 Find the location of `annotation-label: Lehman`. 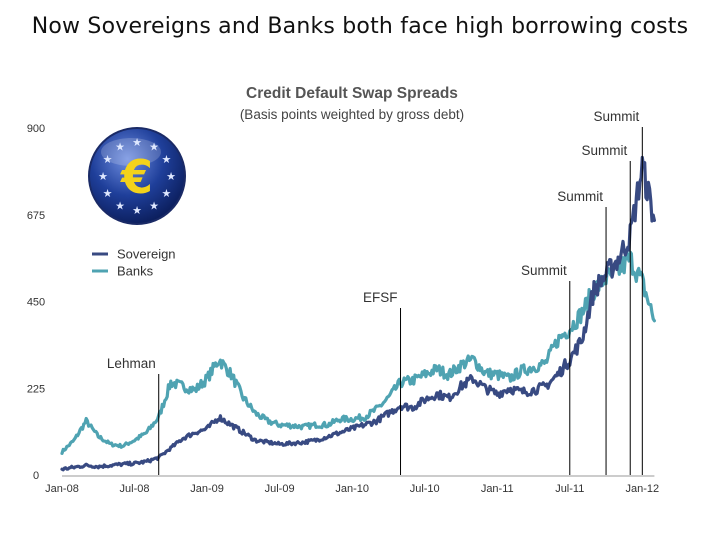

annotation-label: Lehman is located at coordinates (131, 363).